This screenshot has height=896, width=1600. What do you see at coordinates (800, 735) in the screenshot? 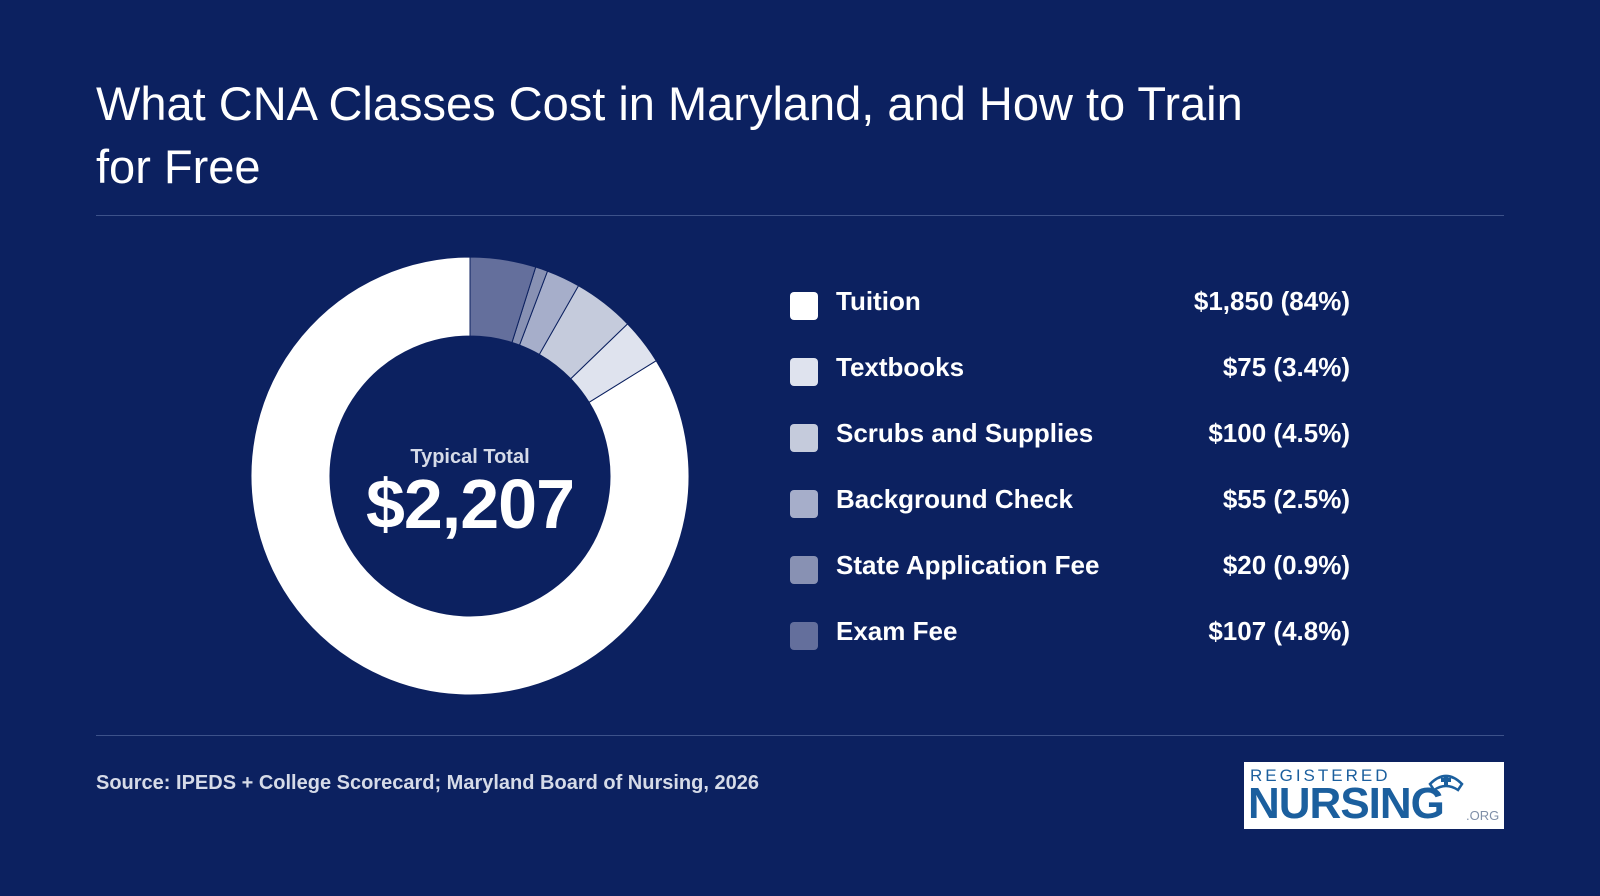
I see `bottom-divider` at bounding box center [800, 735].